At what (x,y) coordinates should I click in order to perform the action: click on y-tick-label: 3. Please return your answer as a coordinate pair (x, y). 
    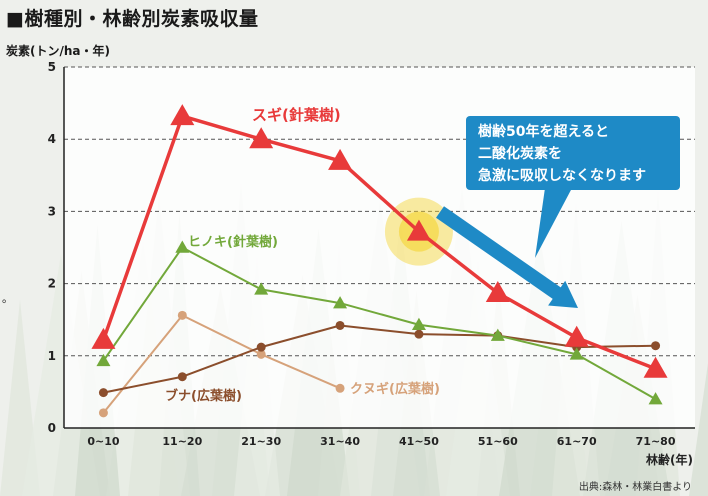
    Looking at the image, I should click on (52, 211).